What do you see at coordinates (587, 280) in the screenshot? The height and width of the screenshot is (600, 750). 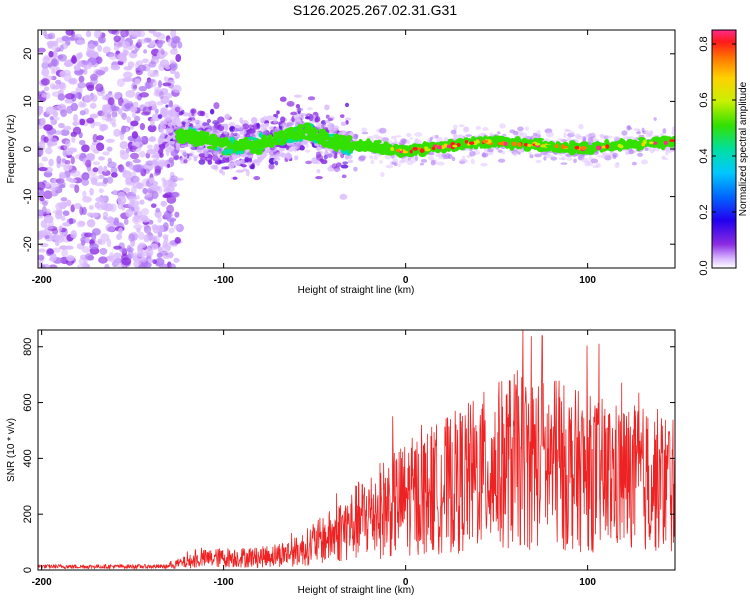 I see `spectrogram-xtick-label: 100` at bounding box center [587, 280].